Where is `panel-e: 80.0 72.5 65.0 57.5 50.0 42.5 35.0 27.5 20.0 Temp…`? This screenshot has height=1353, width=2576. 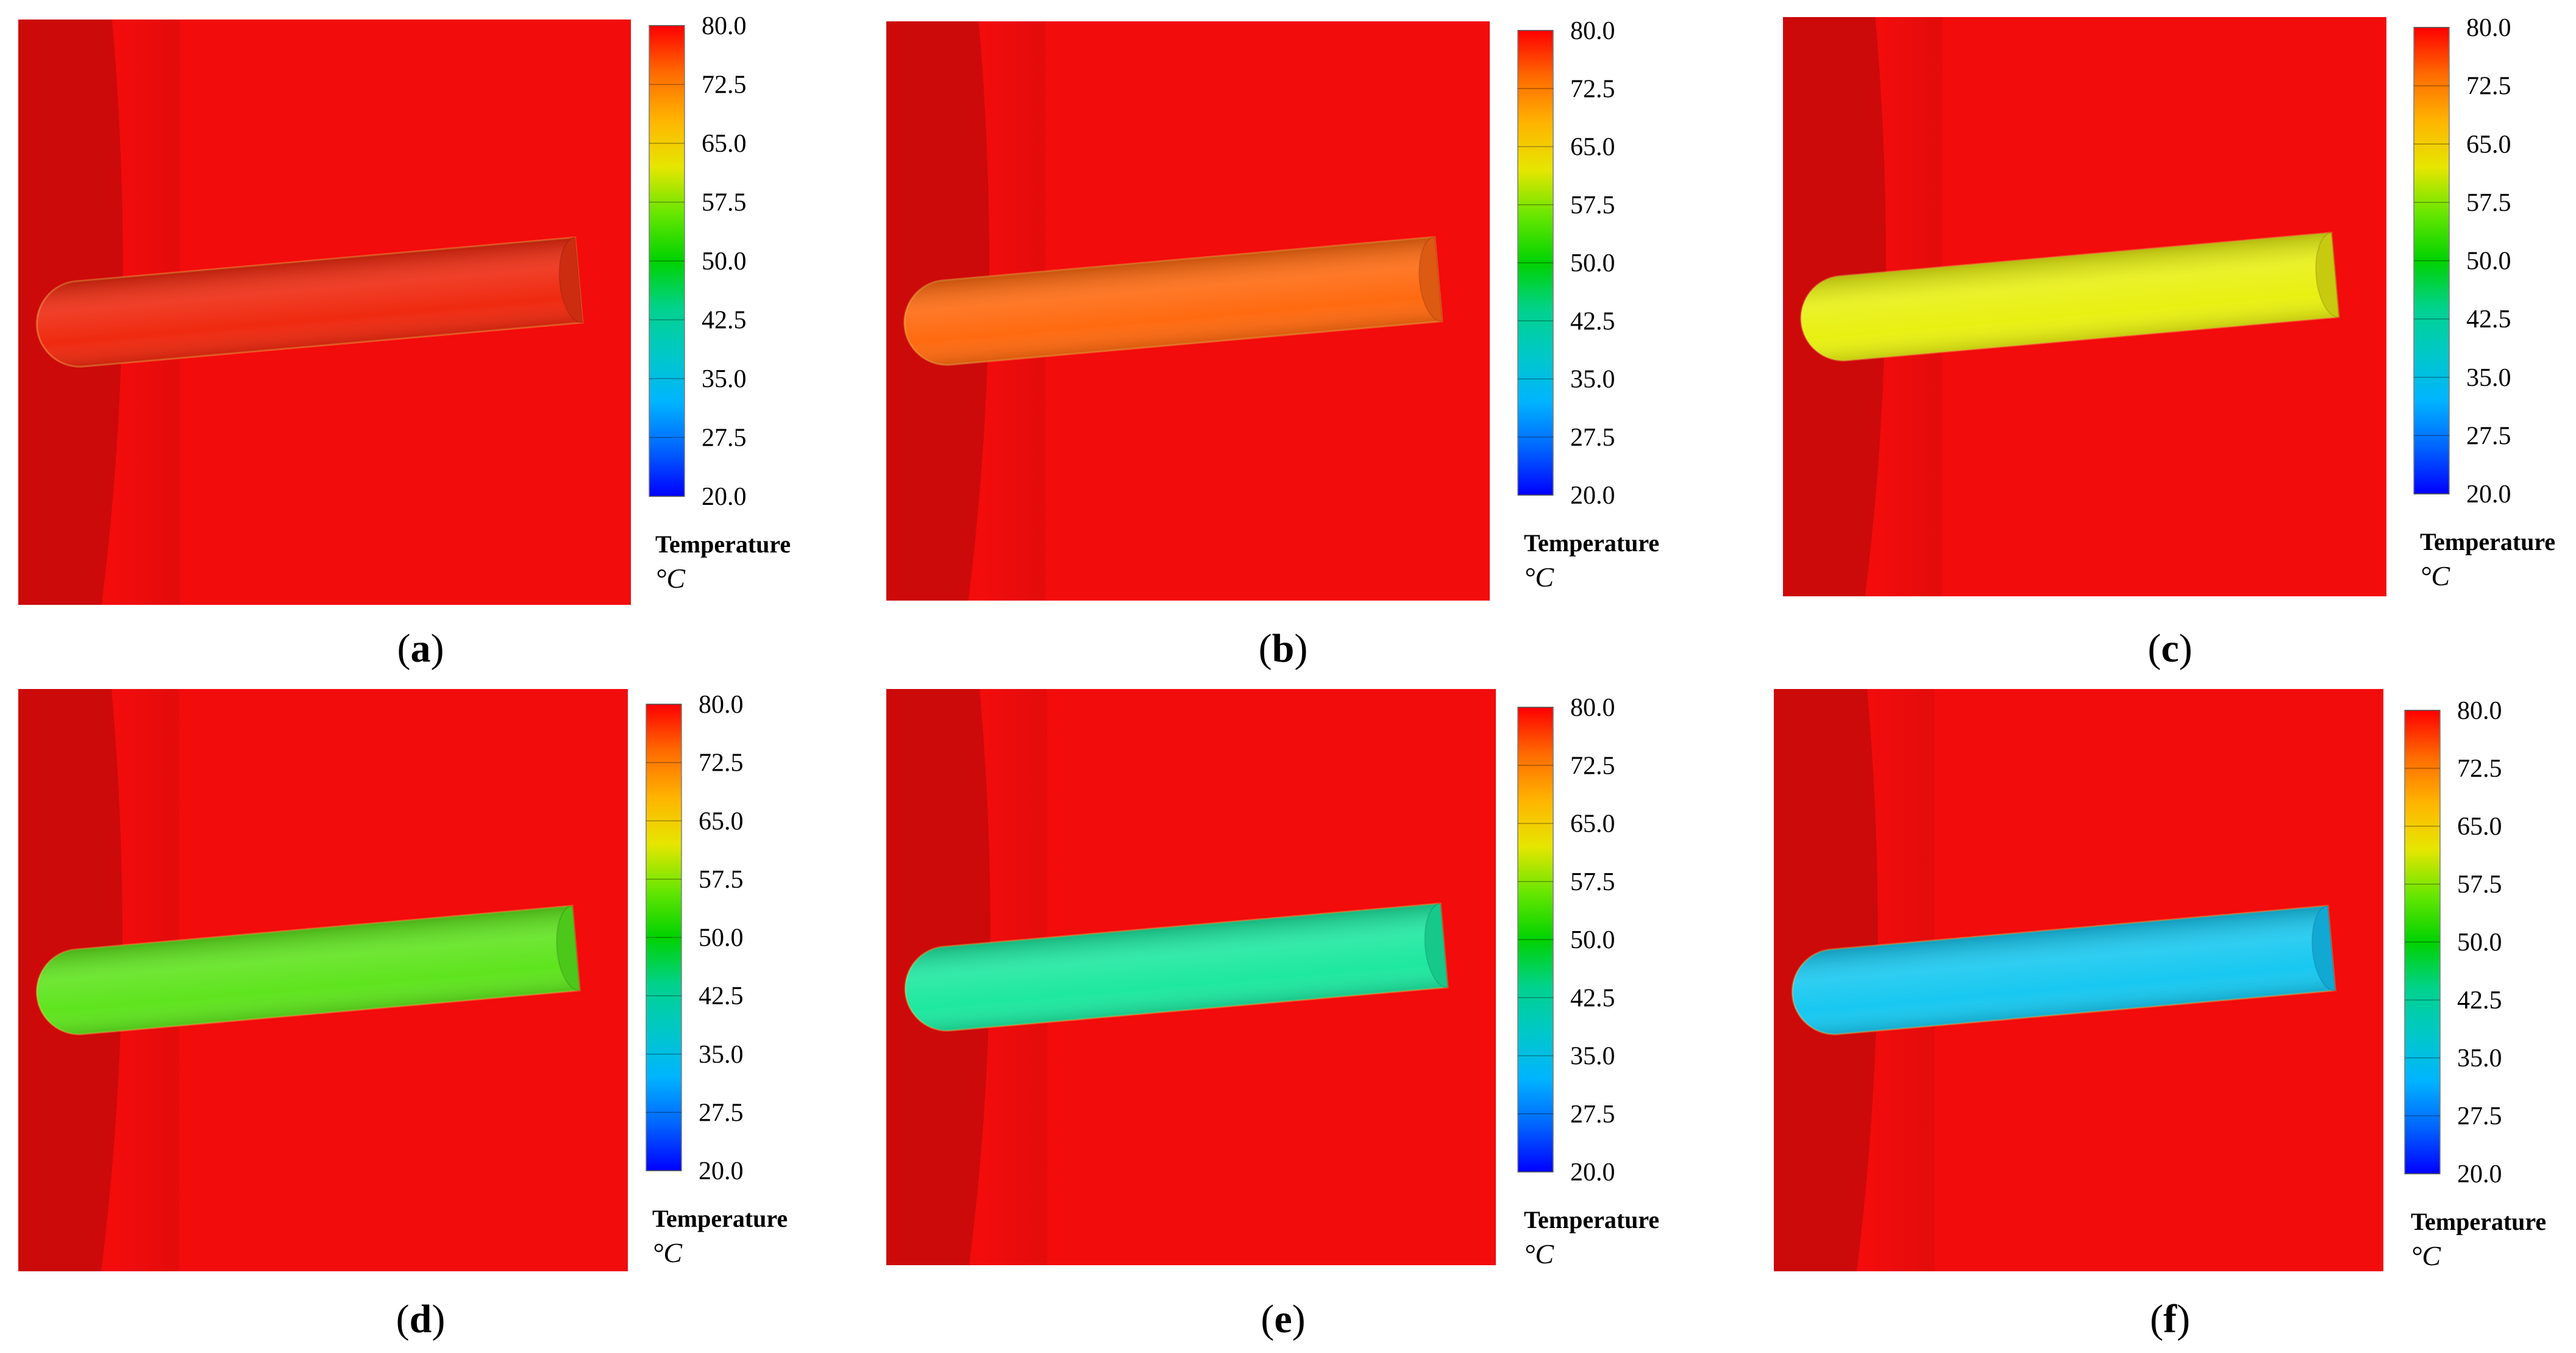 panel-e: 80.0 72.5 65.0 57.5 50.0 42.5 35.0 27.5 20.0 Temp… is located at coordinates (1272, 1015).